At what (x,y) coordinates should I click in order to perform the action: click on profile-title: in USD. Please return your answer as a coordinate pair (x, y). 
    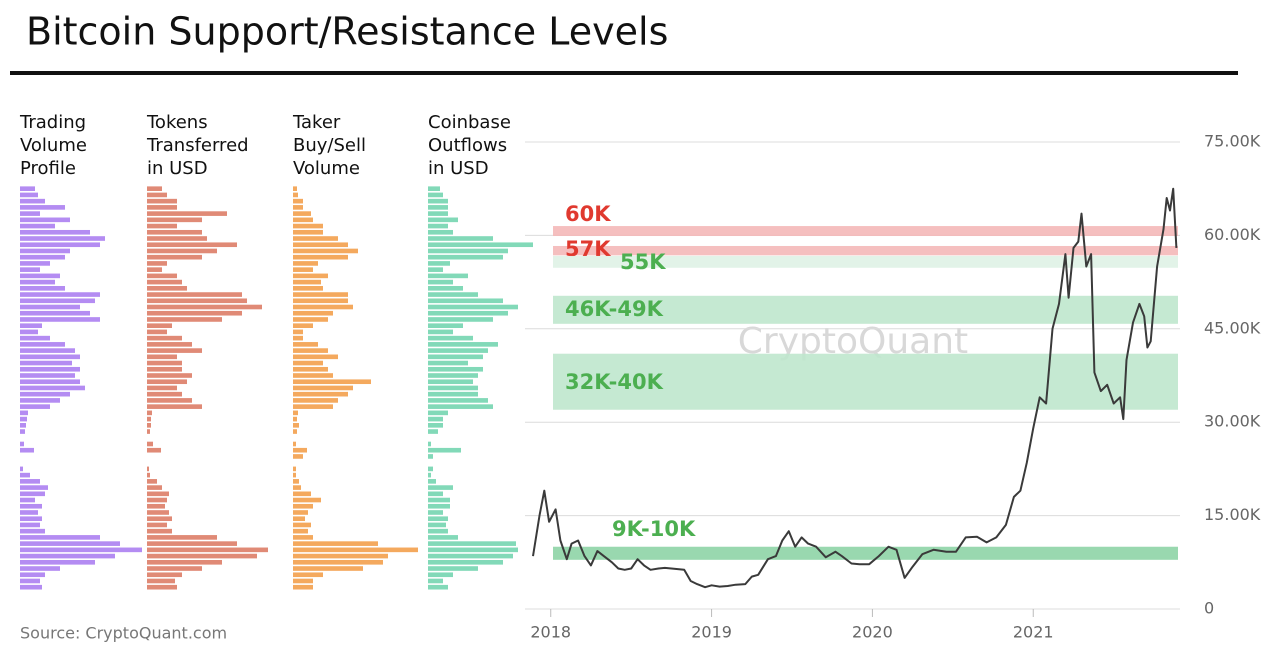
    Looking at the image, I should click on (177, 168).